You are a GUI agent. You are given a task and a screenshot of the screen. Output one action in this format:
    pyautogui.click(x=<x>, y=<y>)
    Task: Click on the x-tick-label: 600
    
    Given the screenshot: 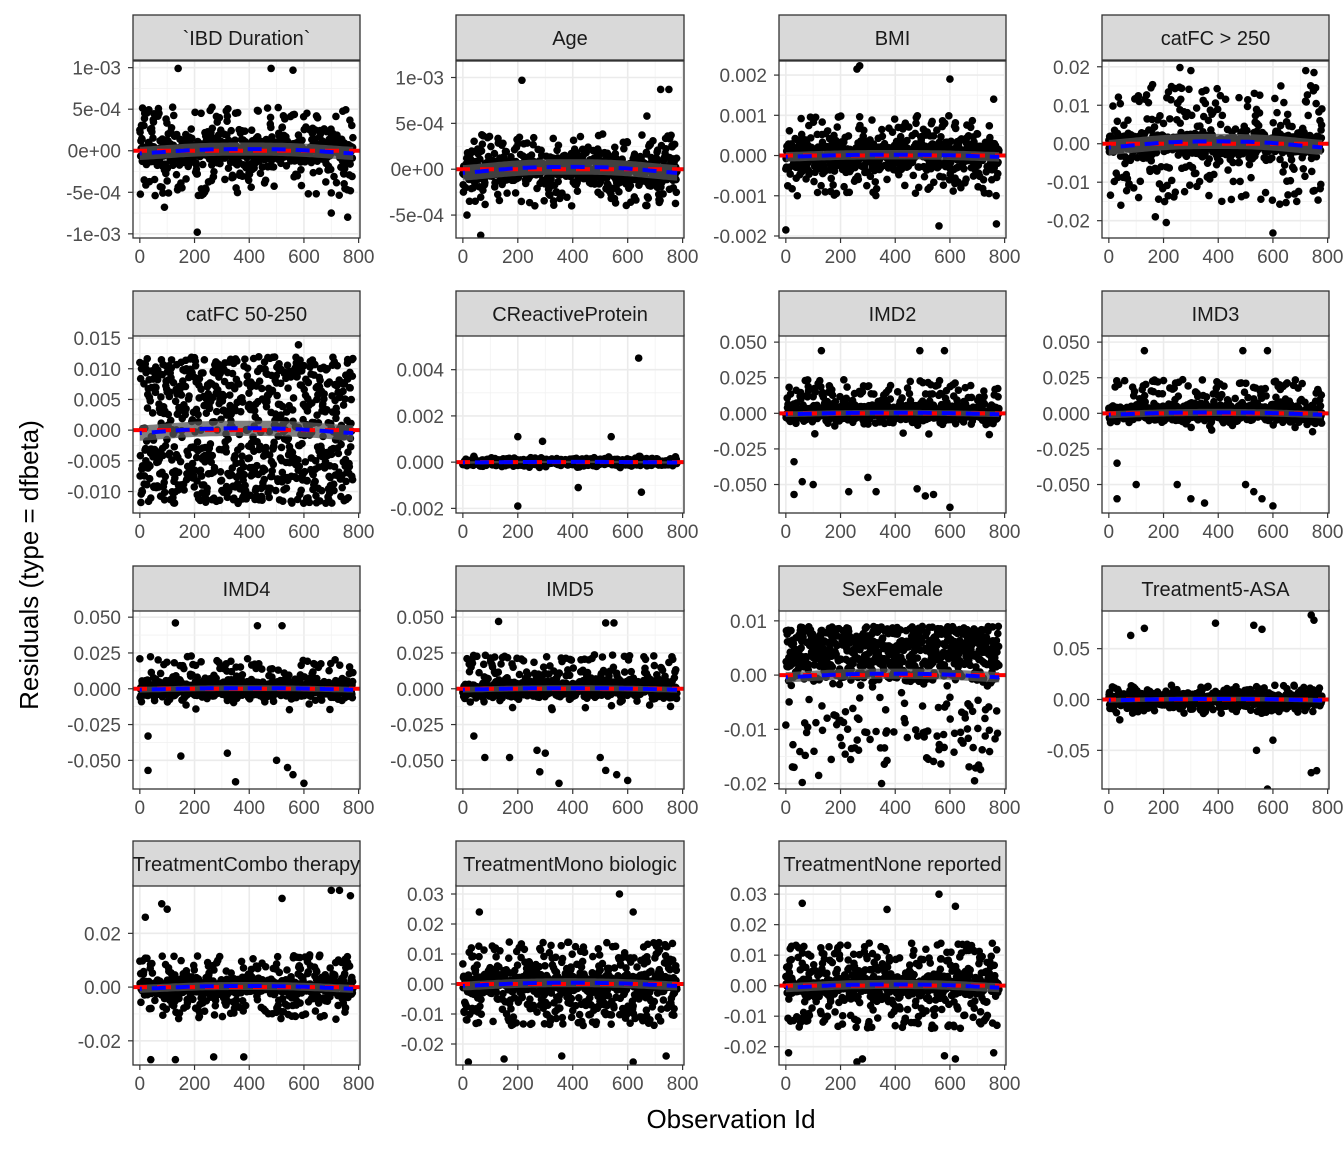 What is the action you would take?
    pyautogui.click(x=304, y=532)
    